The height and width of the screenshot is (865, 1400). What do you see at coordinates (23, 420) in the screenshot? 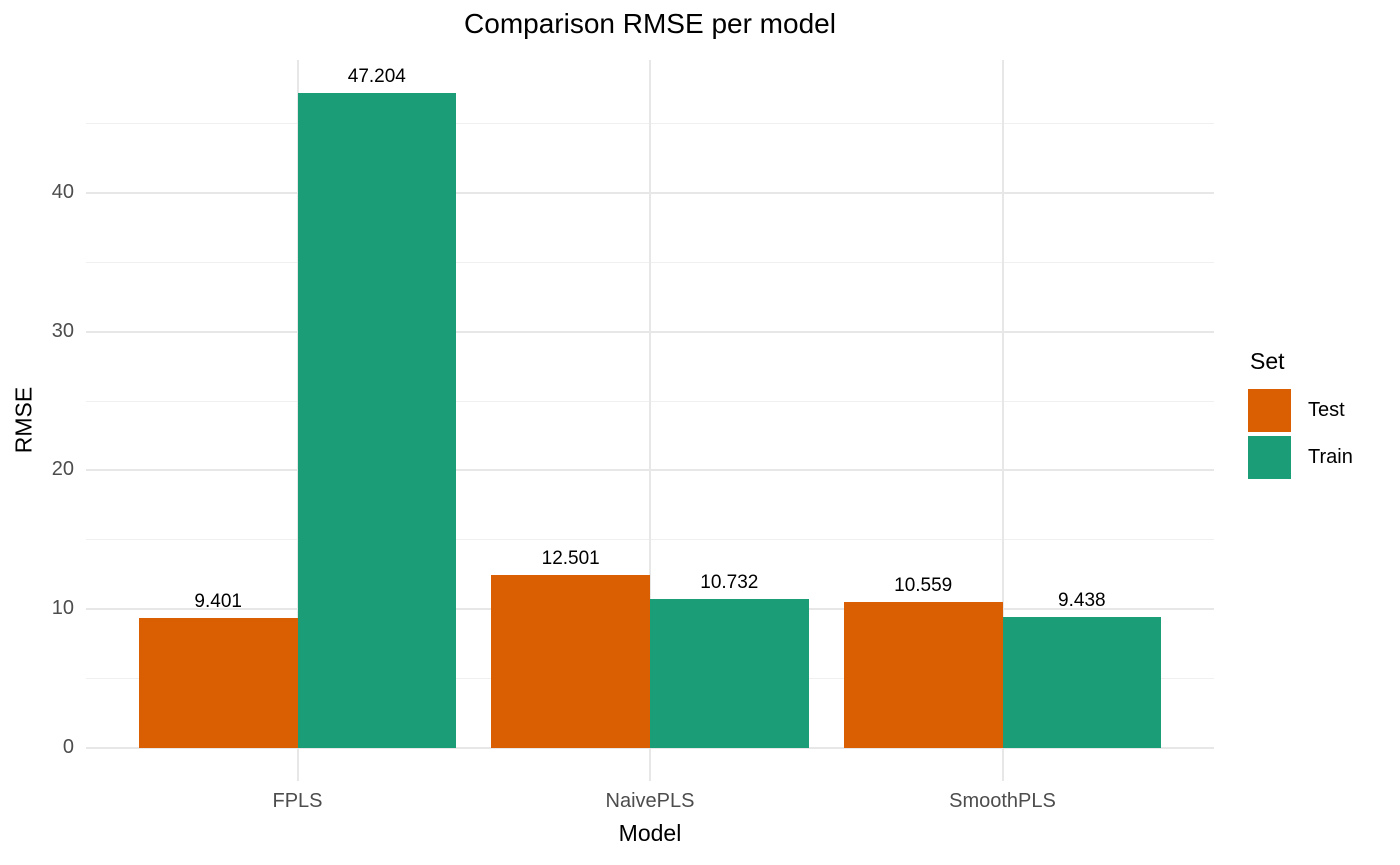
I see `y-axis-title: RMSE` at bounding box center [23, 420].